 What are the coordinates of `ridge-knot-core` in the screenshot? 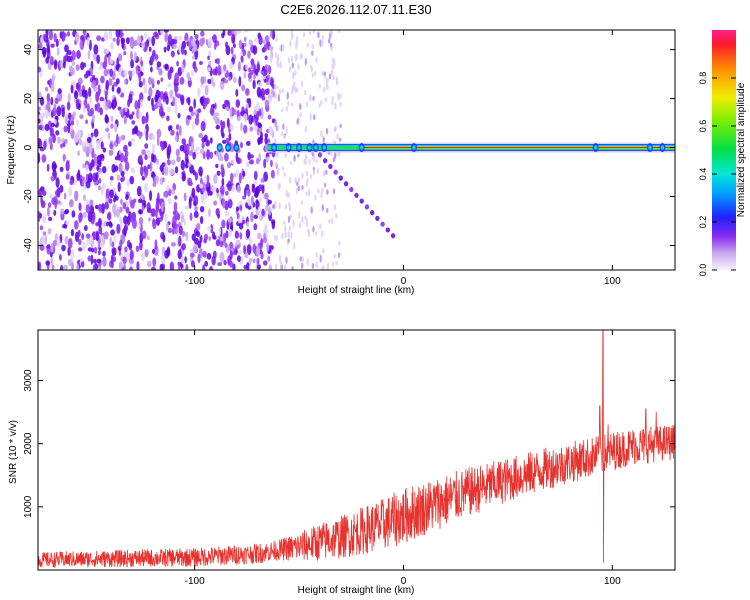 It's located at (324, 147).